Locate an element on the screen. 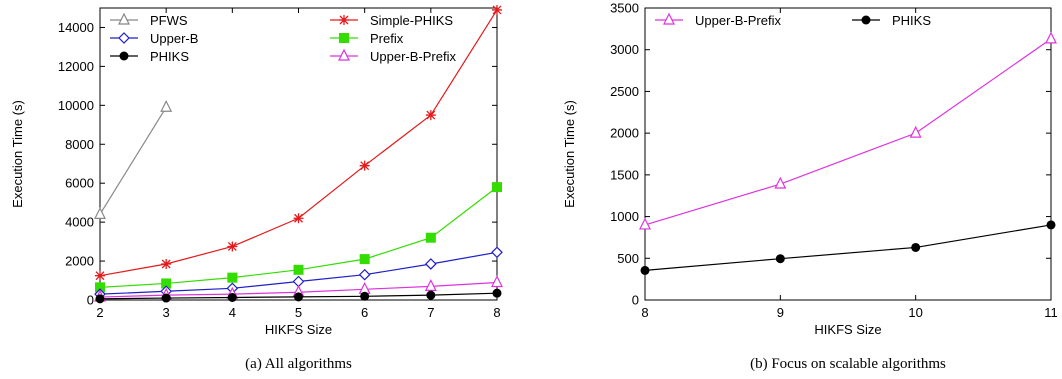  chart-caption: (b) Focus on scalable algorithms is located at coordinates (848, 364).